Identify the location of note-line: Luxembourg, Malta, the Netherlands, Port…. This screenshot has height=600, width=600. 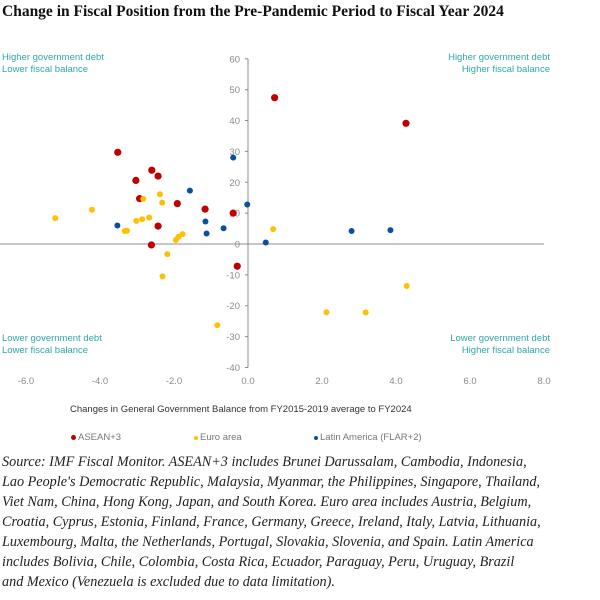
(268, 542).